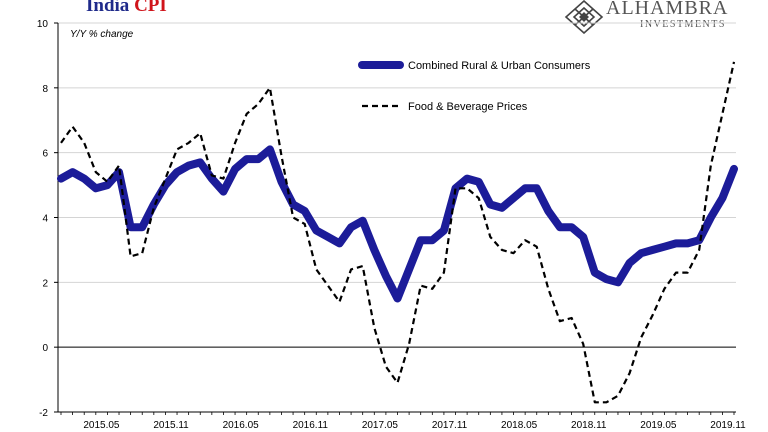 This screenshot has height=432, width=768. I want to click on y-tick-labels: -2 0 2 4 6 8 10, so click(43, 219).